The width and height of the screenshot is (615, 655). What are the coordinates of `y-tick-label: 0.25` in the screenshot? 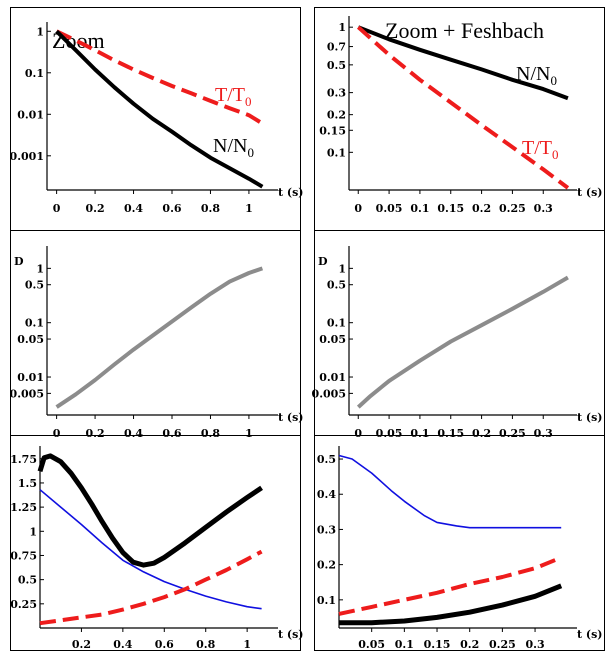 It's located at (23, 604).